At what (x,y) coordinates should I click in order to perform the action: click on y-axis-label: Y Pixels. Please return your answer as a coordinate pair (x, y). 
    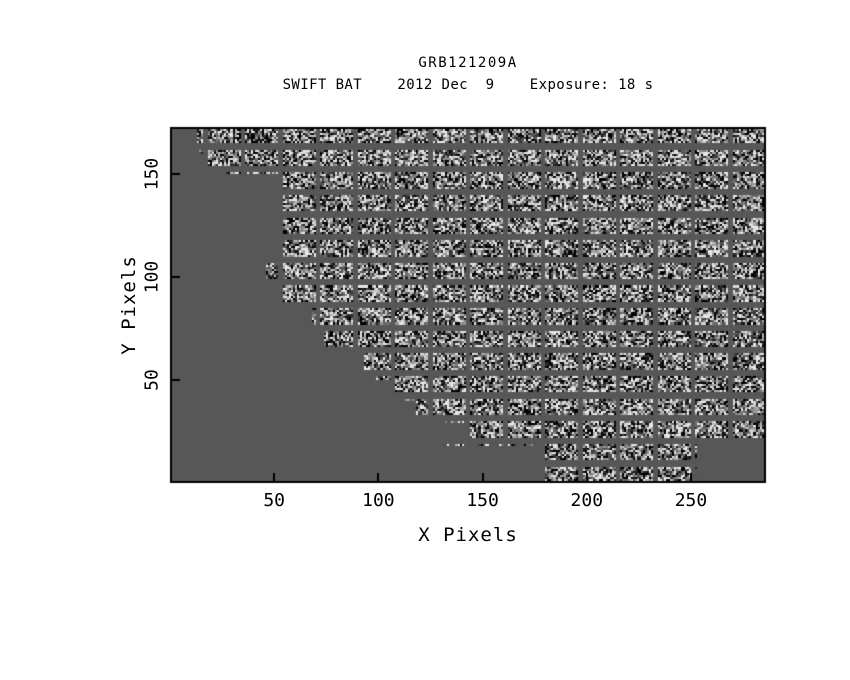
    Looking at the image, I should click on (129, 305).